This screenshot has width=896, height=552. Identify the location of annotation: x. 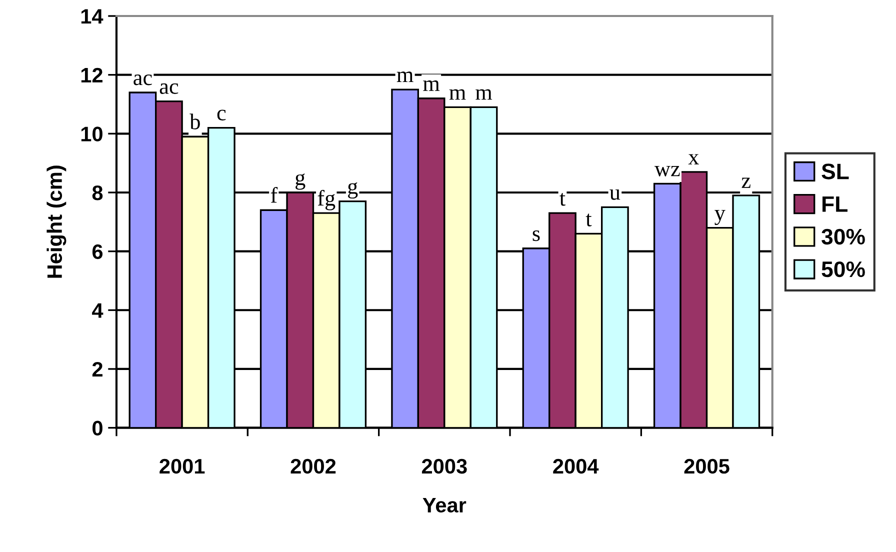
(693, 159).